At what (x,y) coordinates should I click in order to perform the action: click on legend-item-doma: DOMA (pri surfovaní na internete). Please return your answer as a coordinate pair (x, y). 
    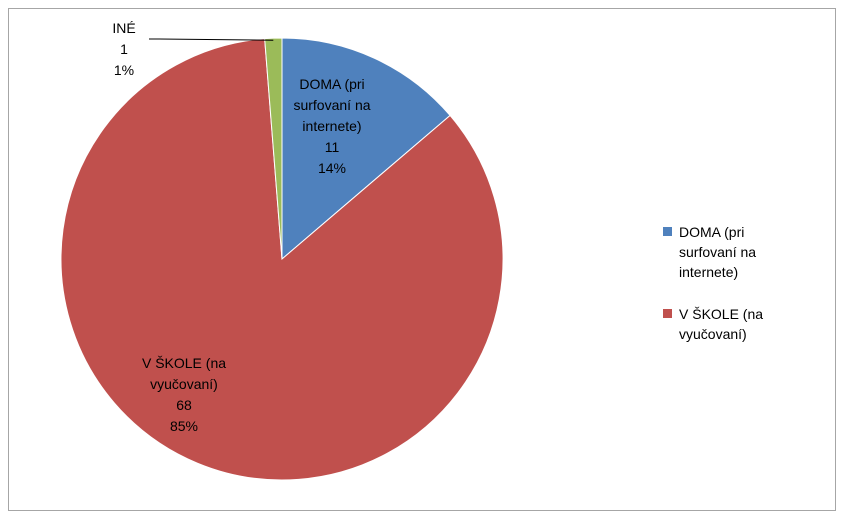
    Looking at the image, I should click on (733, 252).